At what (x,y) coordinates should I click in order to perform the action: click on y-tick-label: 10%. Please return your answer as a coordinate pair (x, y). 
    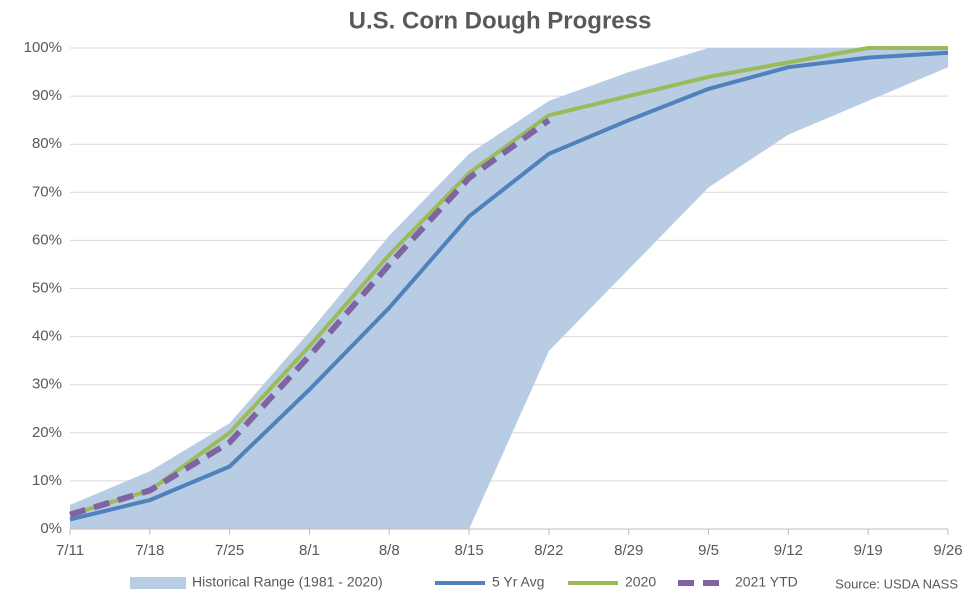
    Looking at the image, I should click on (47, 480).